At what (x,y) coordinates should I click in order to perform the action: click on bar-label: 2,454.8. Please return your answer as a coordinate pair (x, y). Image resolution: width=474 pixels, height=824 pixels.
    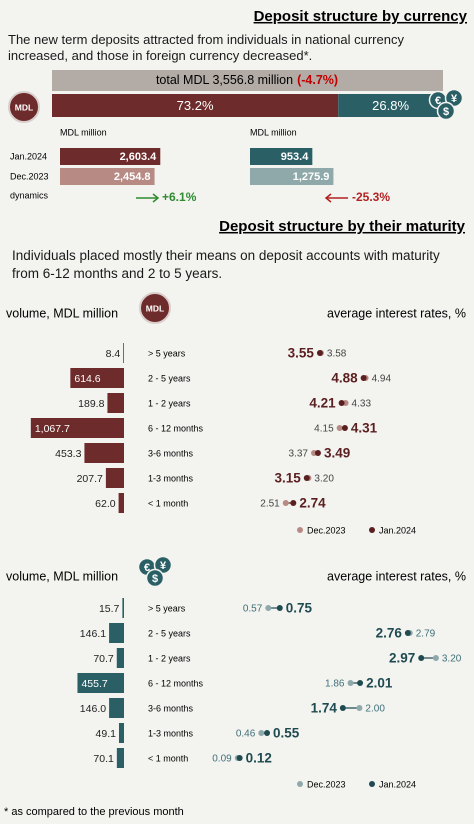
    Looking at the image, I should click on (132, 177).